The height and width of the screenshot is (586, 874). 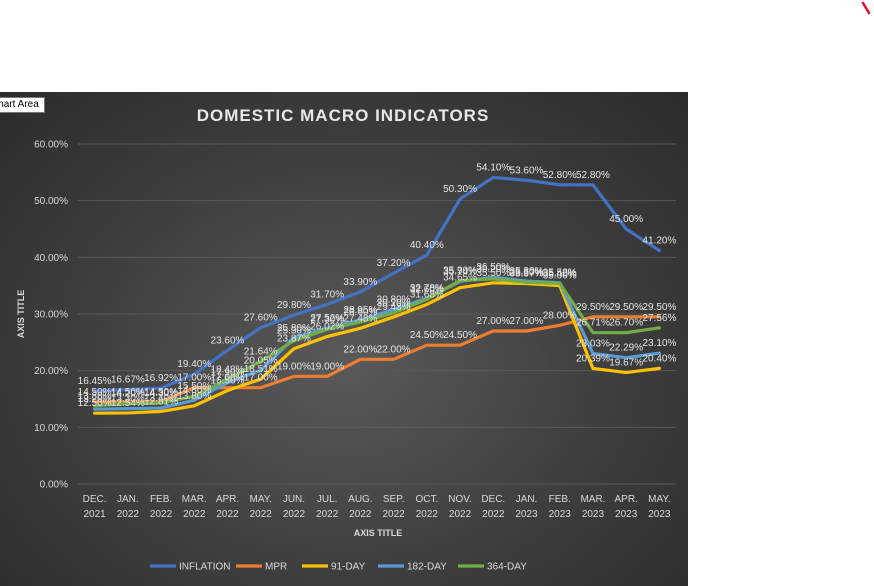 What do you see at coordinates (294, 507) in the screenshot?
I see `x-tick-label: JUN. 2022` at bounding box center [294, 507].